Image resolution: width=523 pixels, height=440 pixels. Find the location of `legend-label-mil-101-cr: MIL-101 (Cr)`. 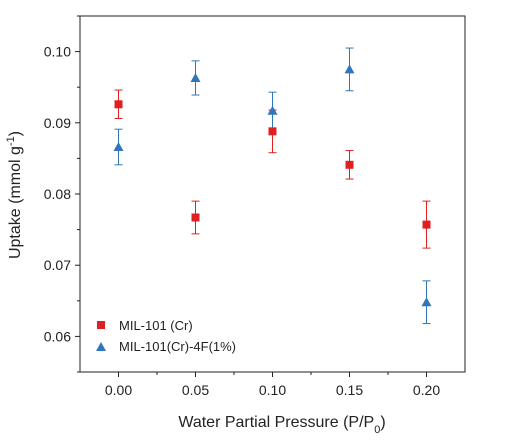

legend-label-mil-101-cr: MIL-101 (Cr) is located at coordinates (156, 325).